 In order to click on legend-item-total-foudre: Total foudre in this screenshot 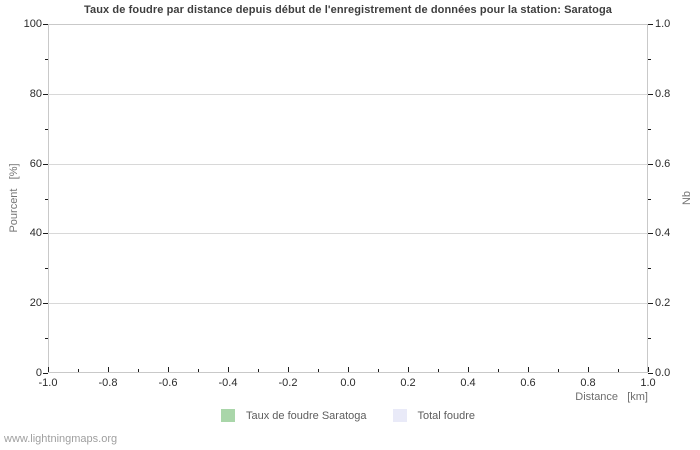, I will do `click(433, 415)`.